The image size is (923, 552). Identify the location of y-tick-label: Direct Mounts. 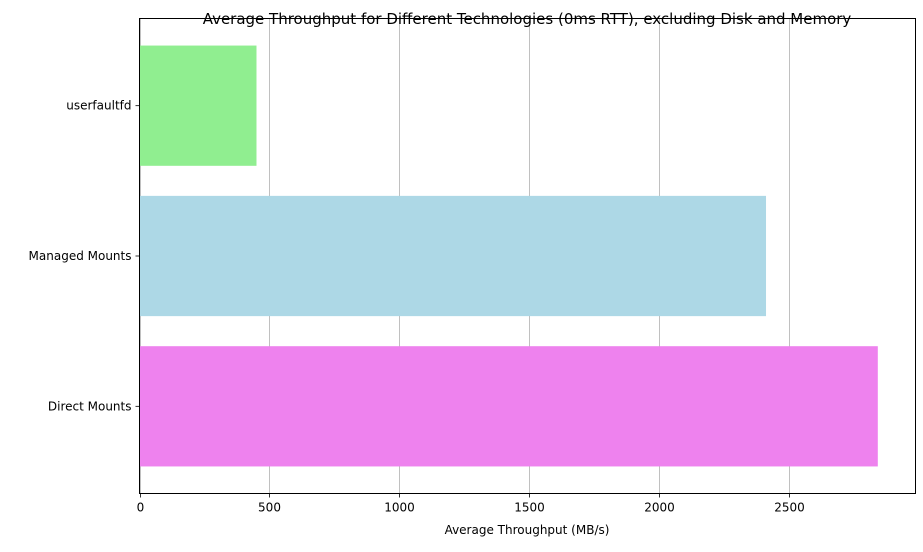
(90, 406).